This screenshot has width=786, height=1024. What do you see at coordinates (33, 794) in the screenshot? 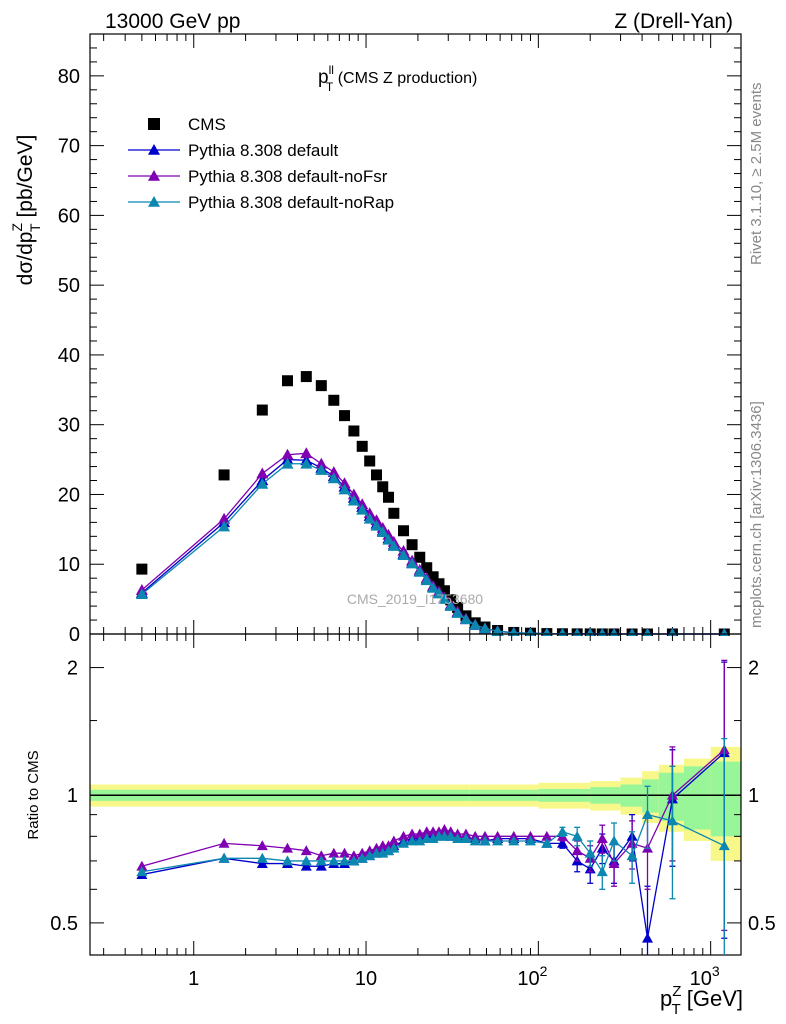
I see `ratio-y-axis-label: Ratio to CMS` at bounding box center [33, 794].